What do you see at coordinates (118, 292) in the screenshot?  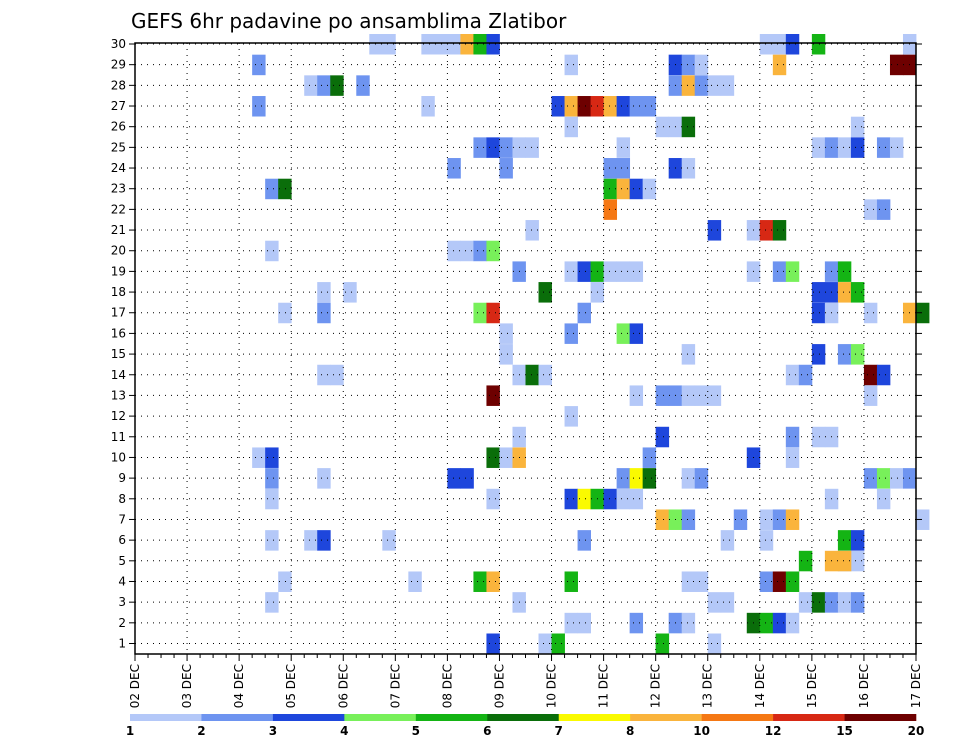 I see `y-tick-label: 18` at bounding box center [118, 292].